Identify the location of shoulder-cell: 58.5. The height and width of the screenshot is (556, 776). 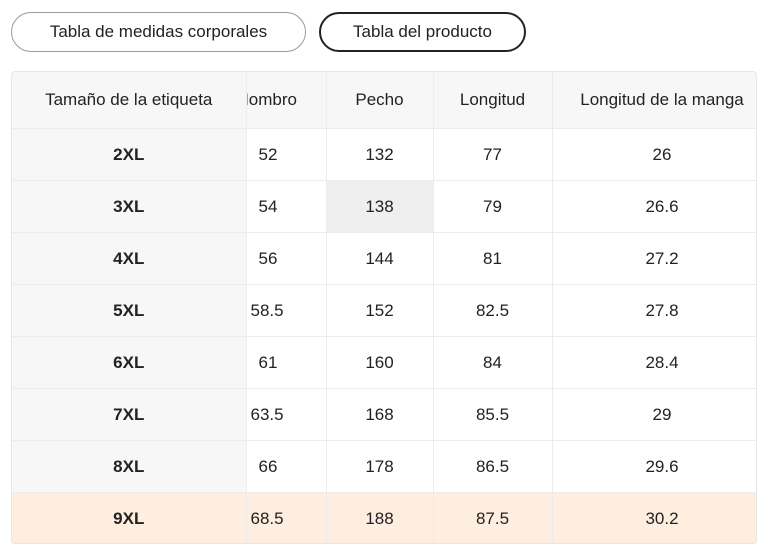
(286, 310).